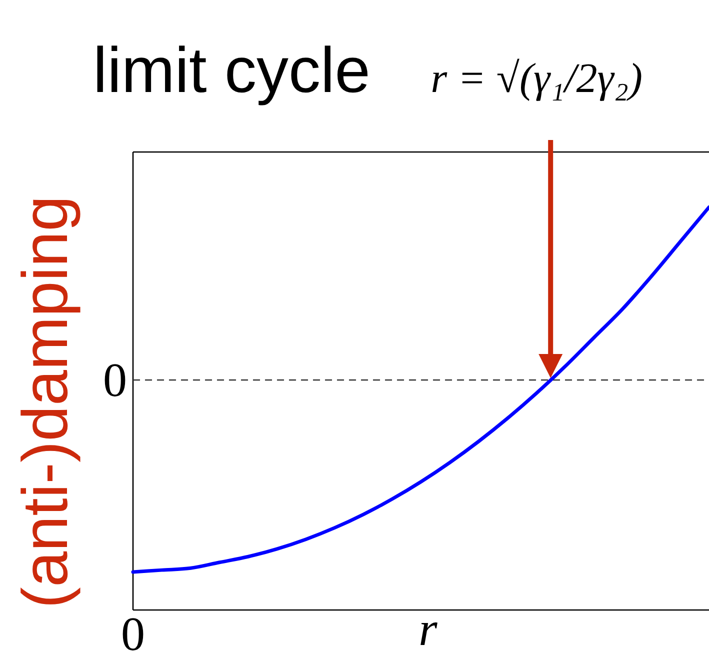 The image size is (709, 653). What do you see at coordinates (115, 380) in the screenshot?
I see `ref-line-label: 0` at bounding box center [115, 380].